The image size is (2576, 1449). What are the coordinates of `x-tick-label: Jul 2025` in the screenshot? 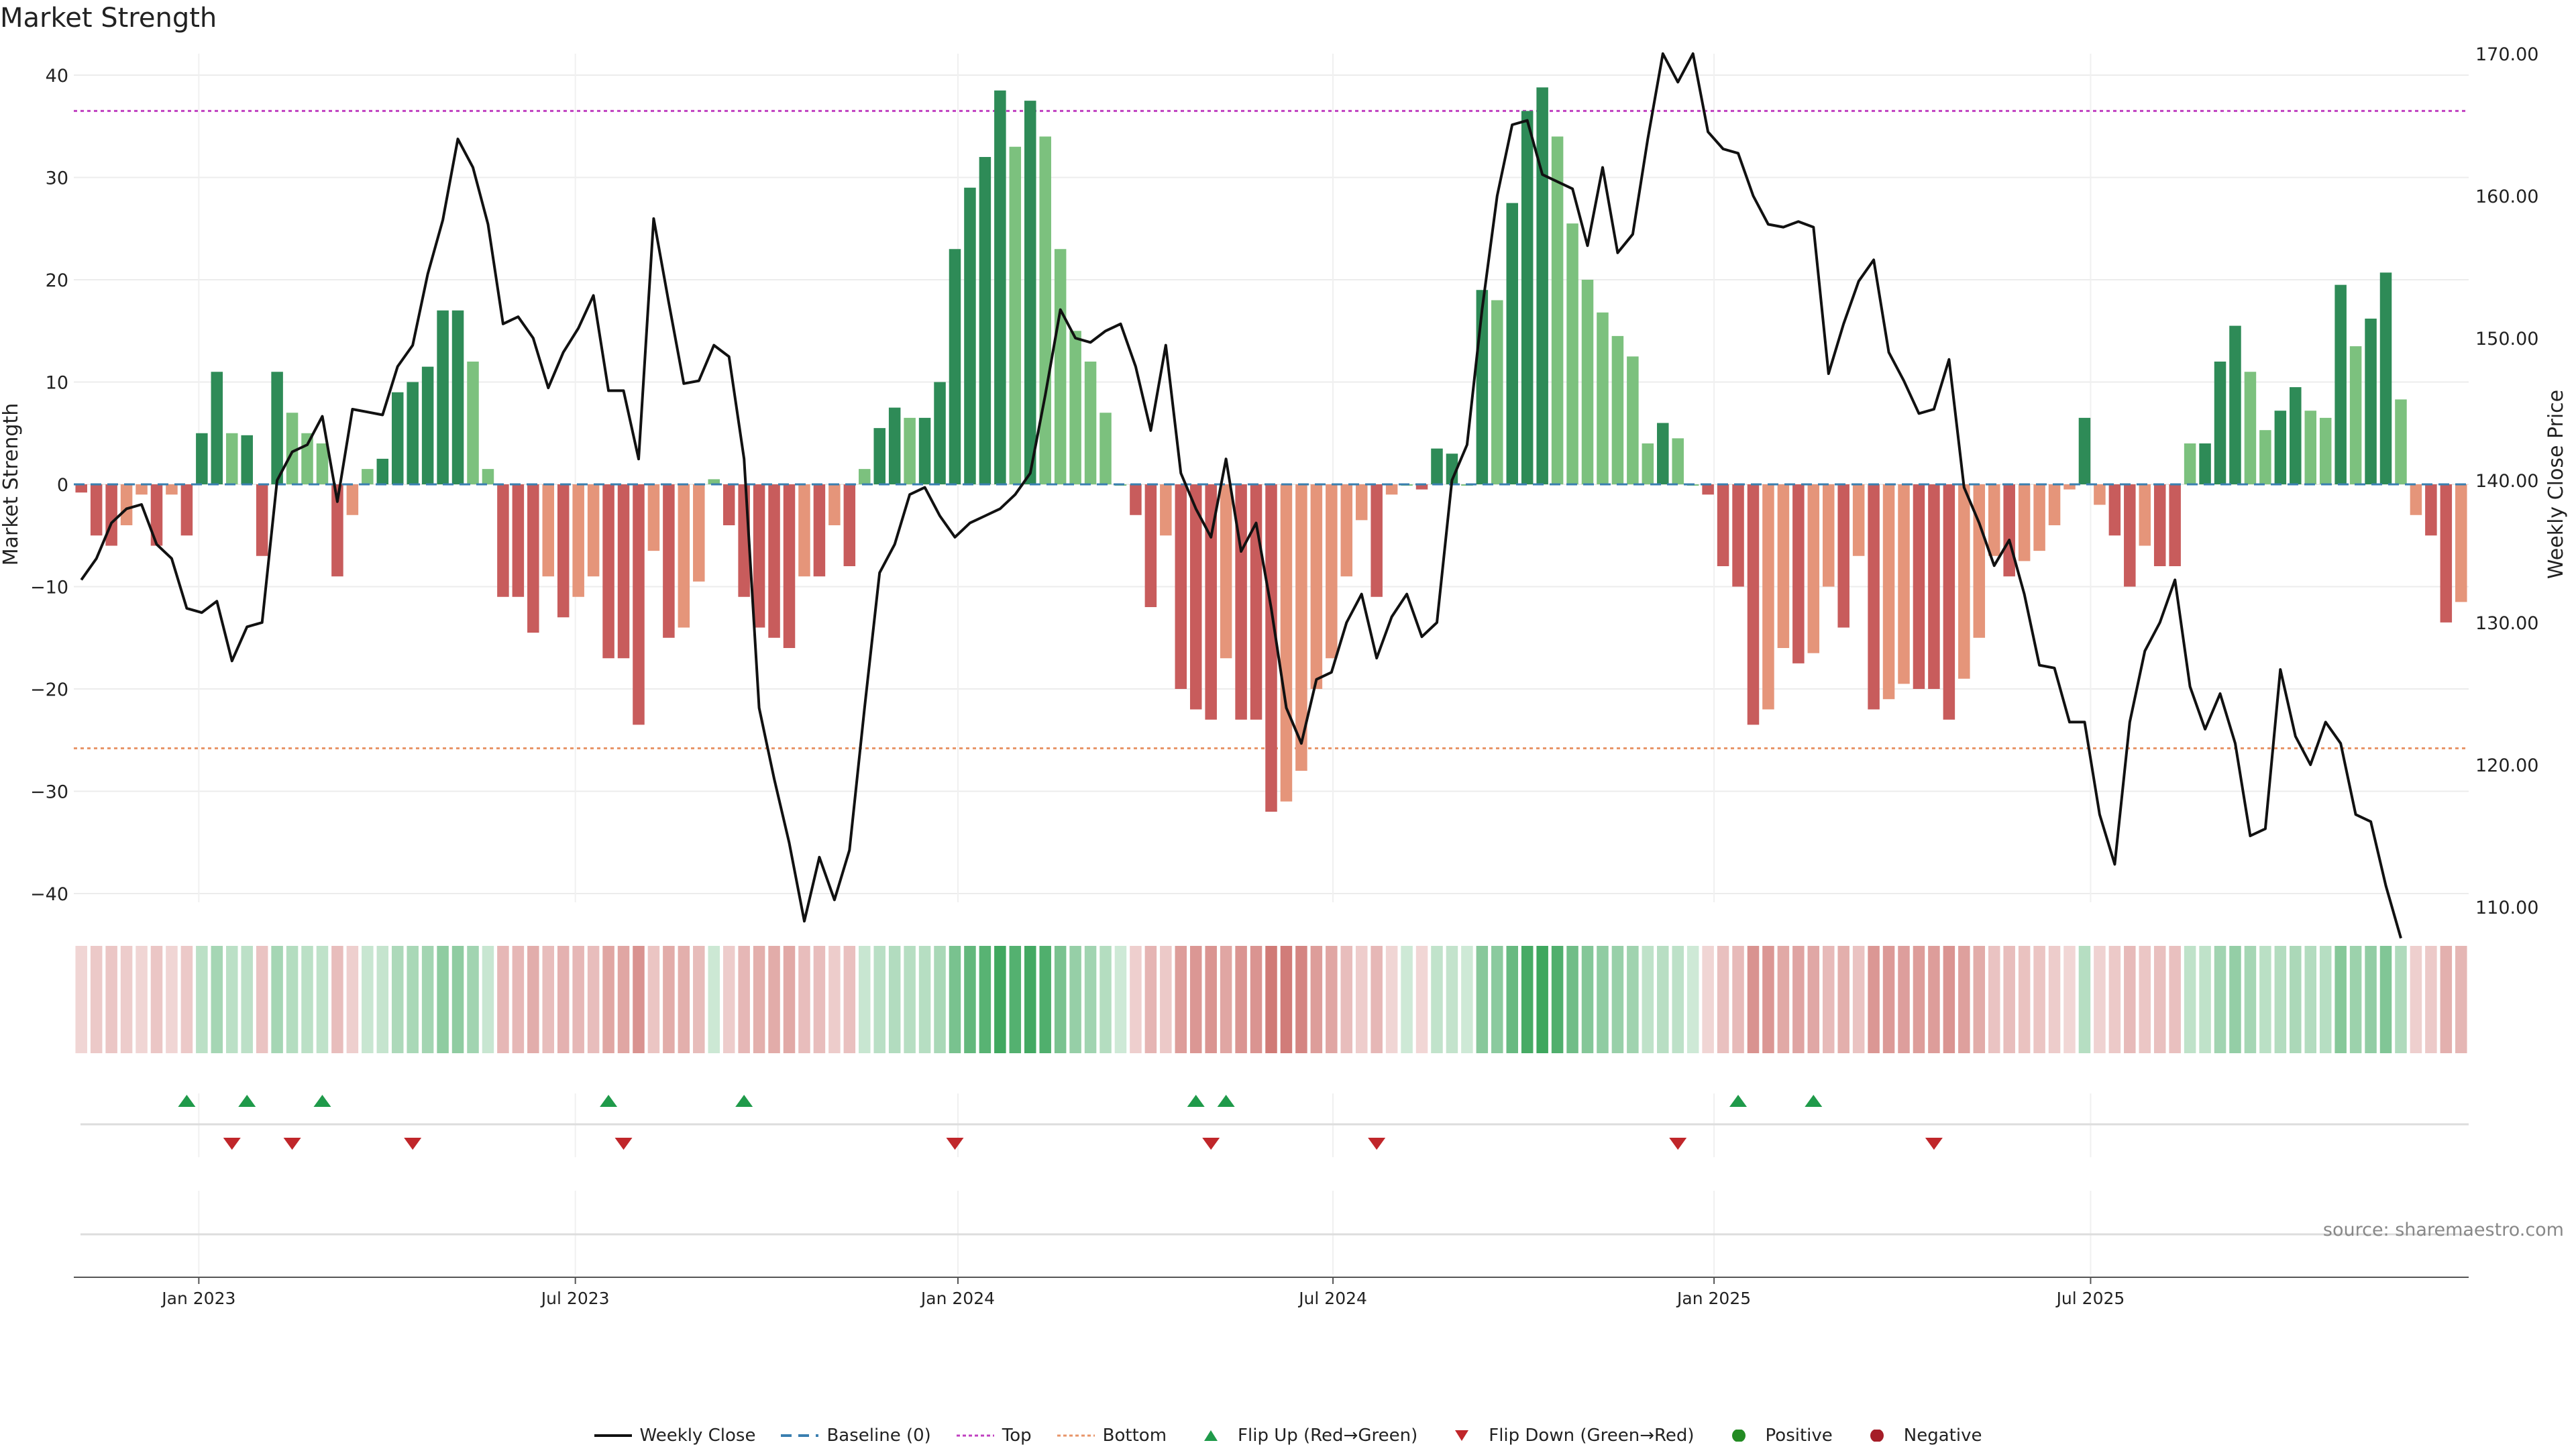 It's located at (2090, 1298).